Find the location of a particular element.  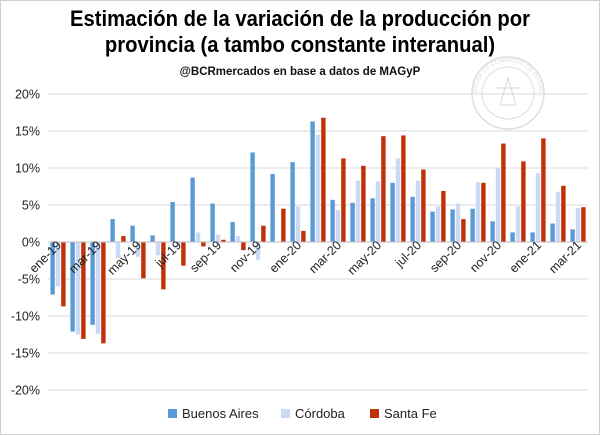

chart-subtitle: @BCRmercados en base a datos de MAGyP is located at coordinates (300, 72).